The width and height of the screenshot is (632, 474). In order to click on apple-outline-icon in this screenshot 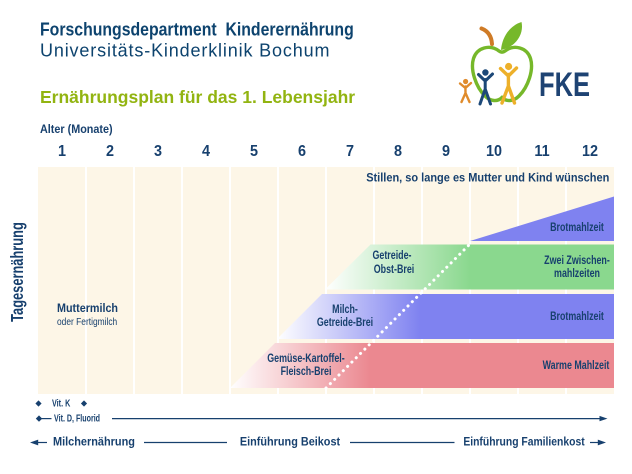, I will do `click(502, 74)`.